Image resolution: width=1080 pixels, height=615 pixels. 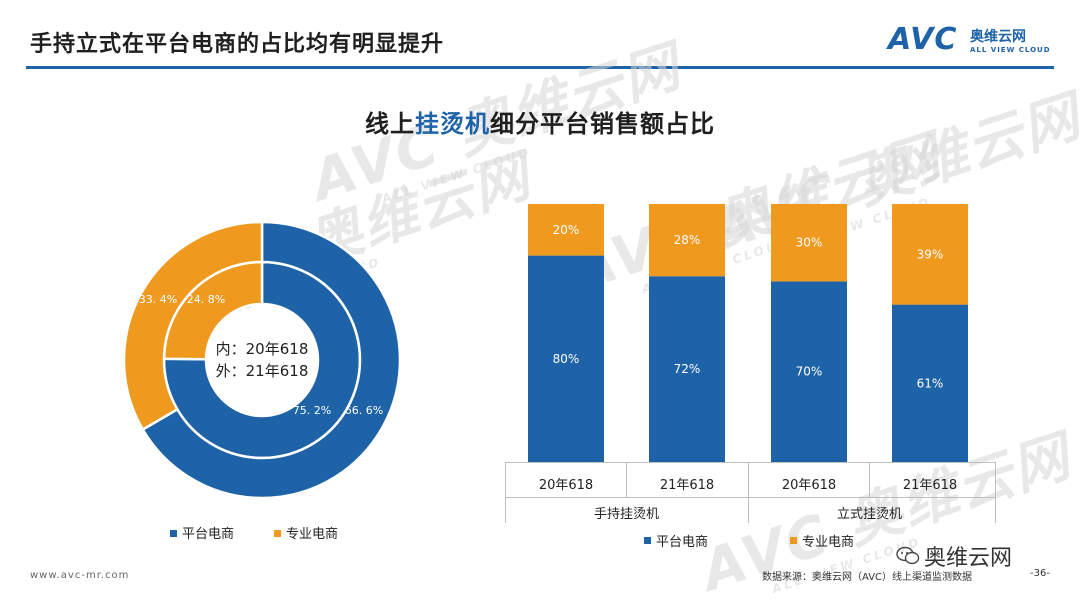 I want to click on donut-legend-label-1: 专业电商, so click(x=312, y=534).